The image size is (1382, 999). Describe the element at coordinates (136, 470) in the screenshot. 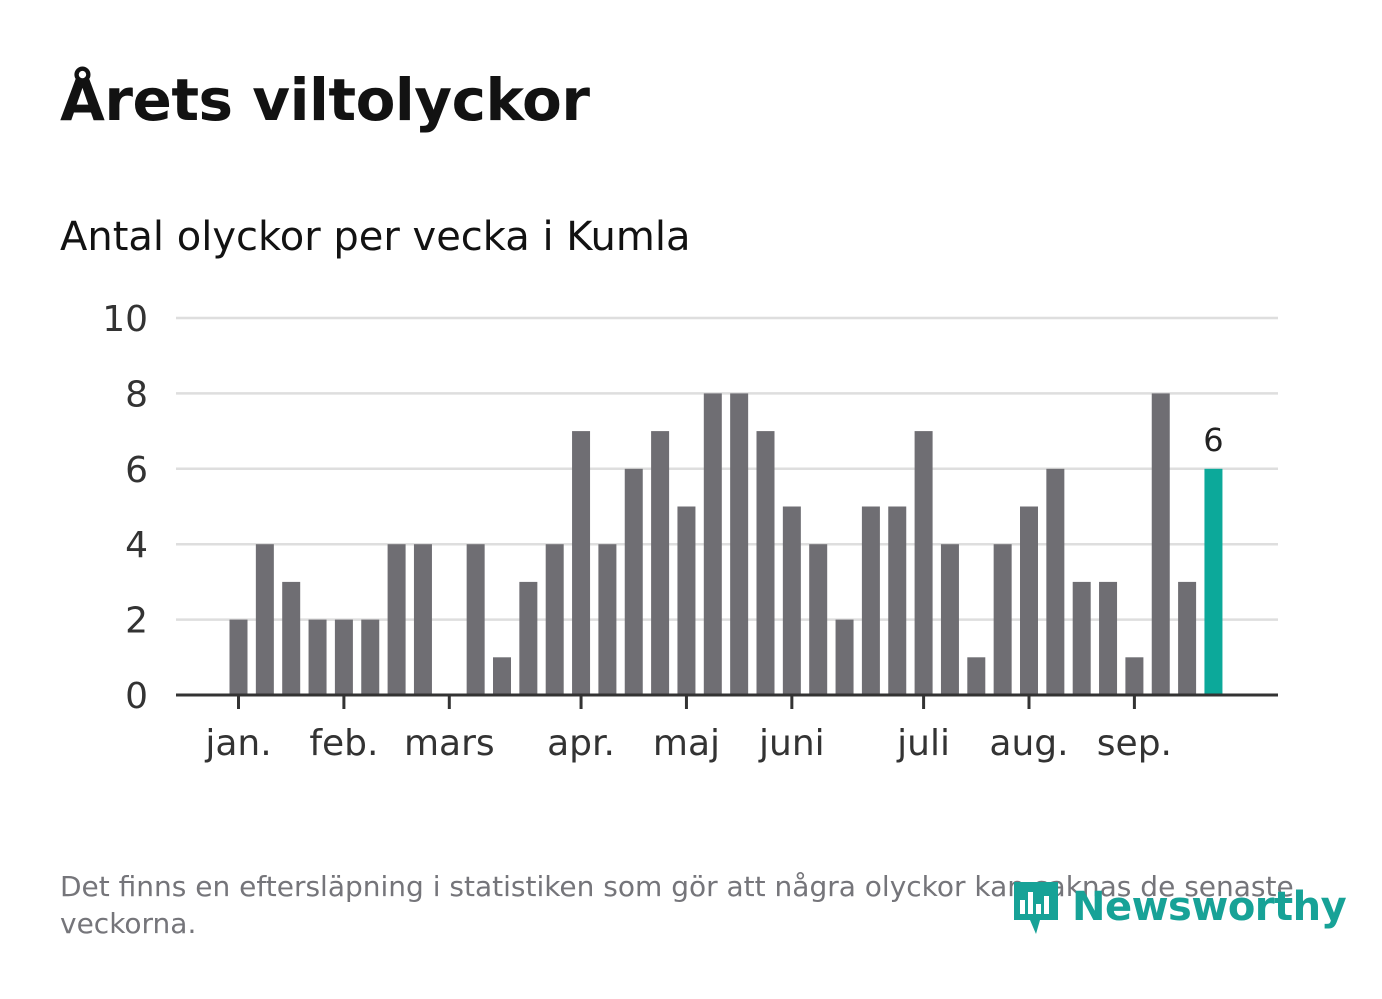

I see `y-tick-label: 6` at that location.